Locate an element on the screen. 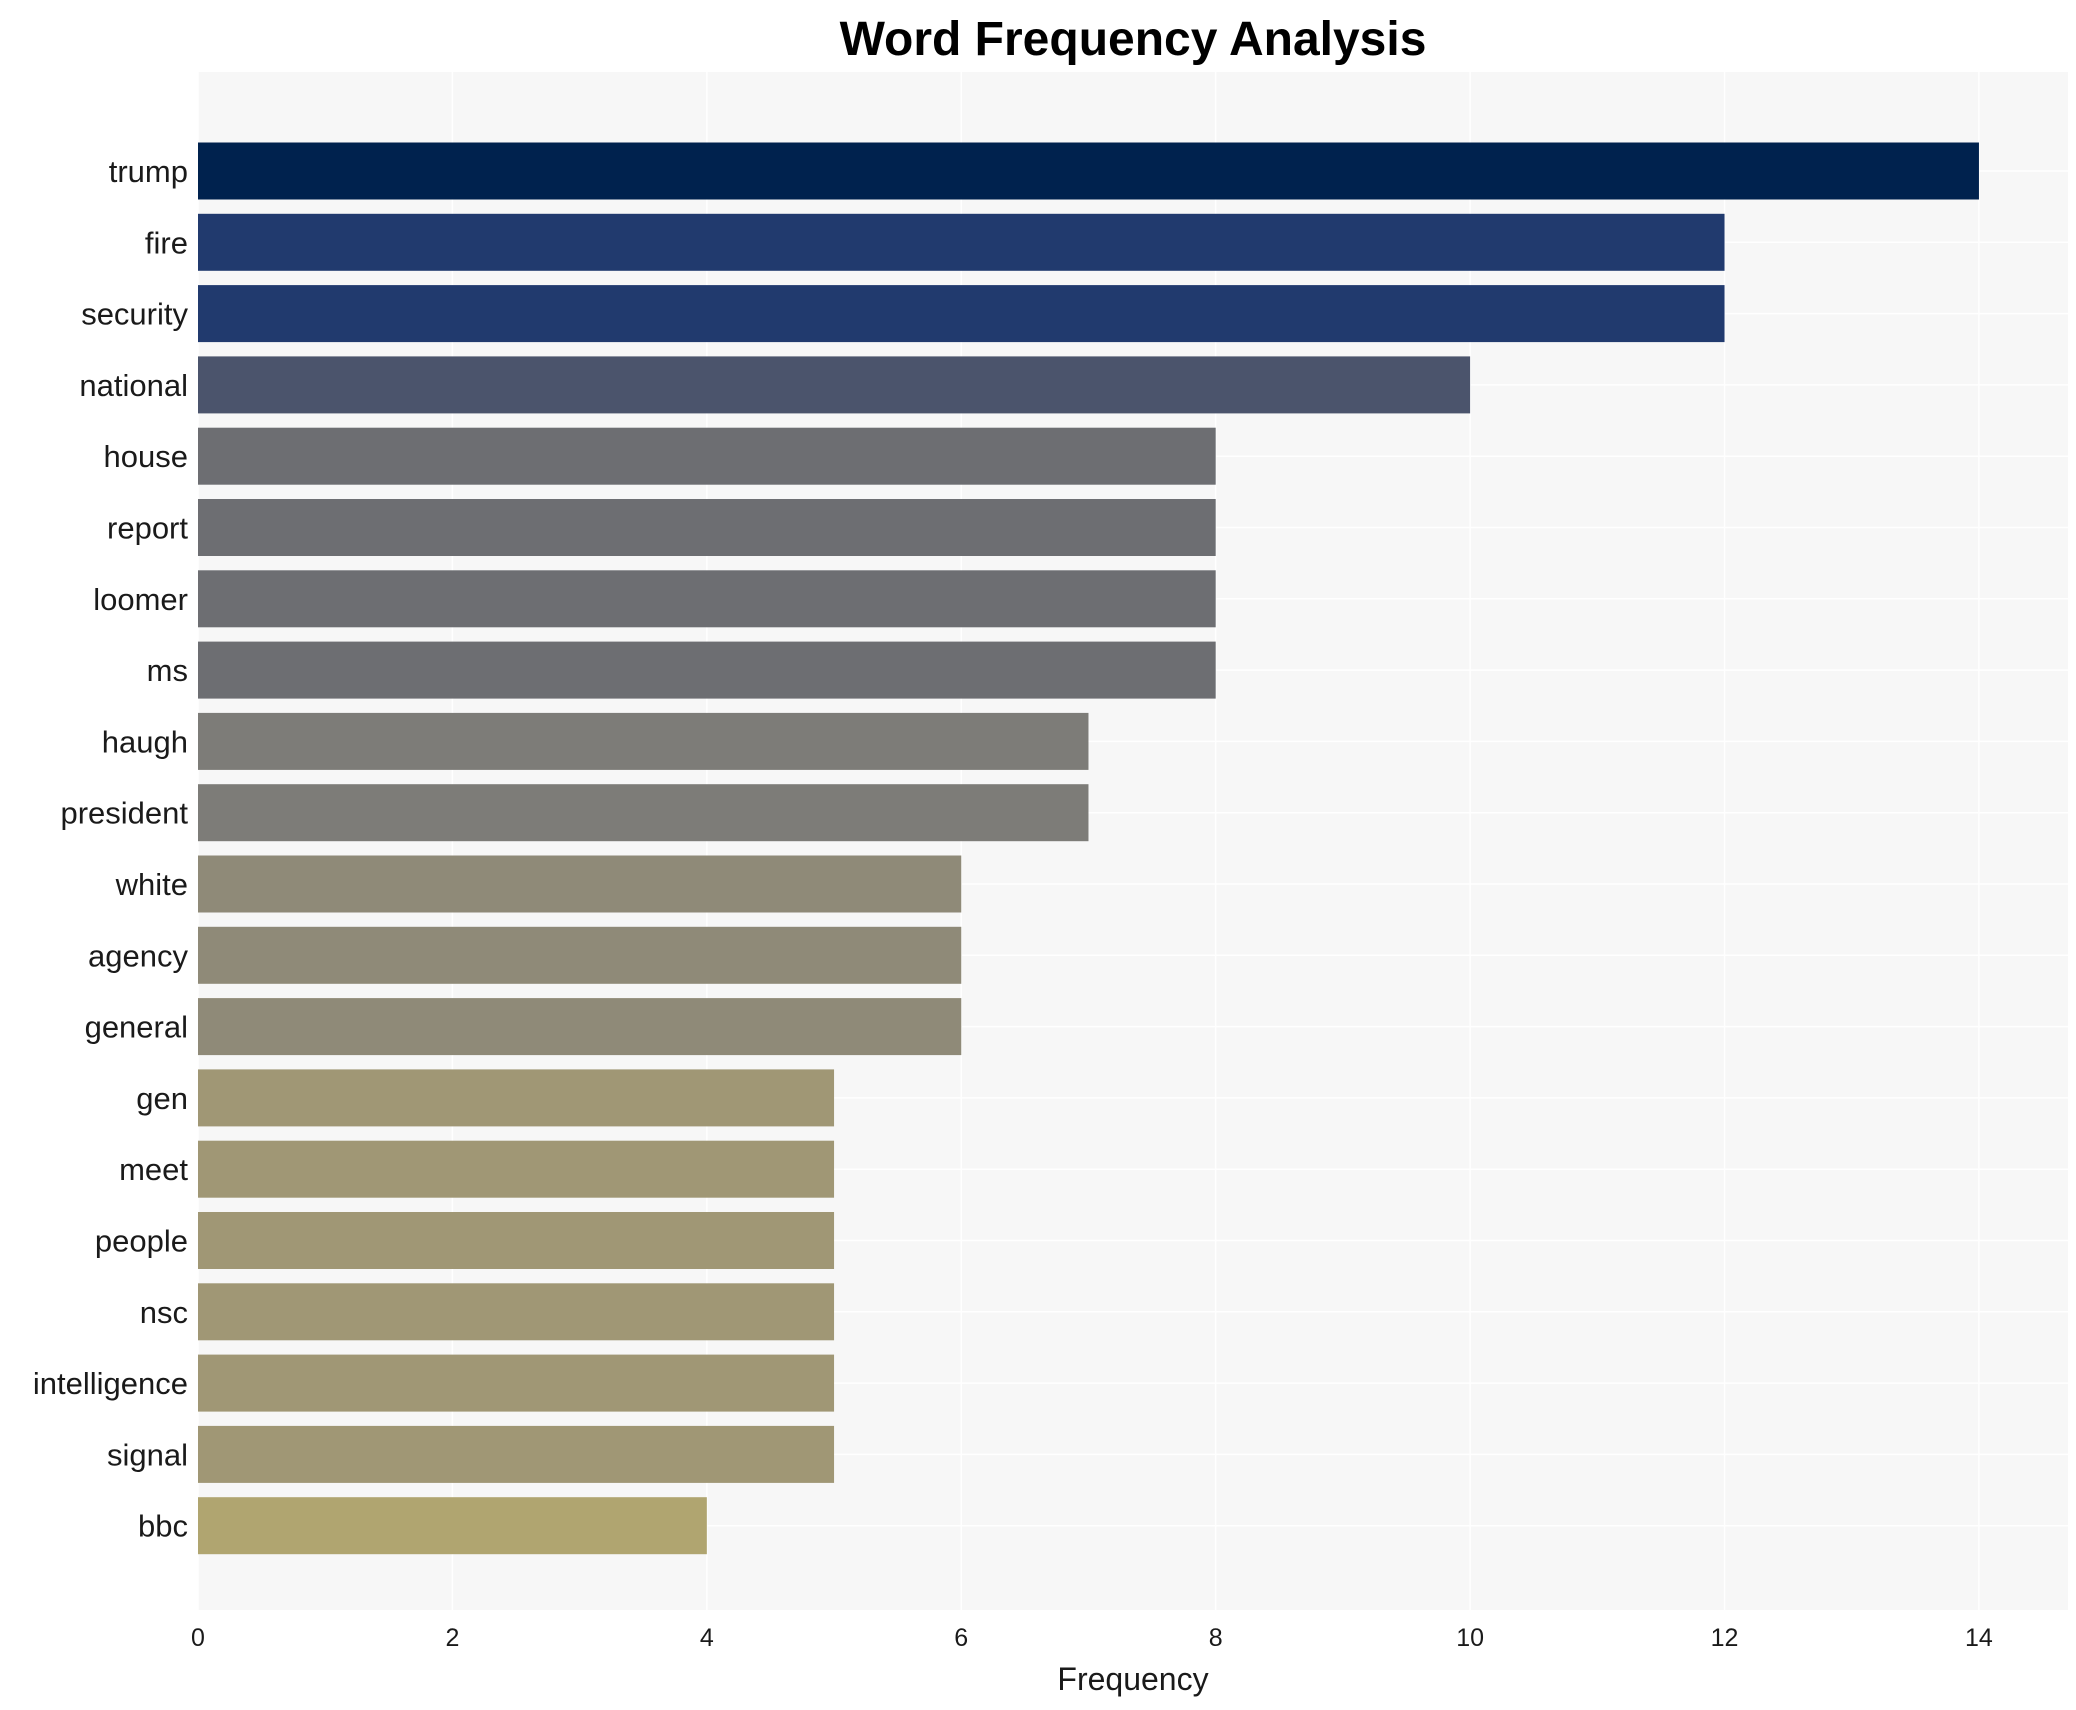 The width and height of the screenshot is (2076, 1710). bar-people is located at coordinates (516, 1240).